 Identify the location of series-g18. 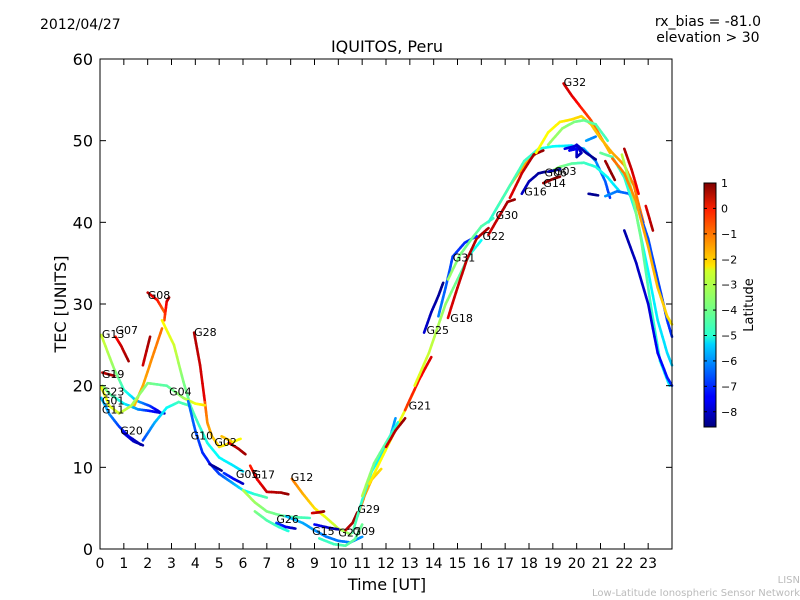
(468, 273).